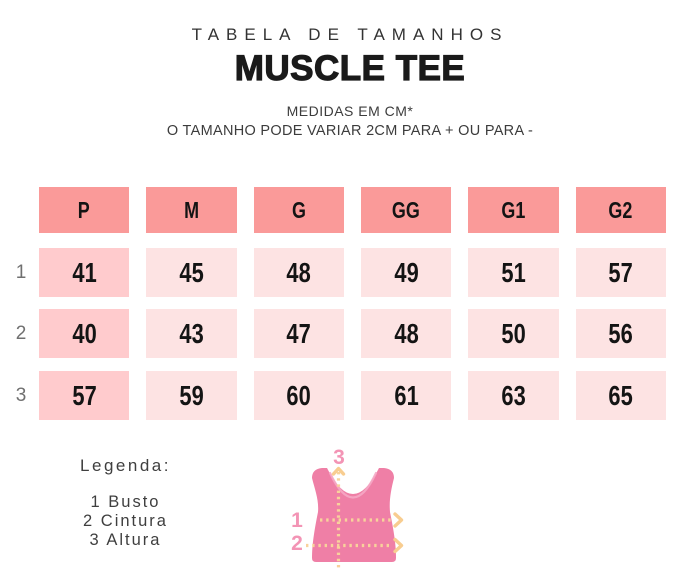  I want to click on table-row-waist: 40 43 47 48 50 56, so click(352, 333).